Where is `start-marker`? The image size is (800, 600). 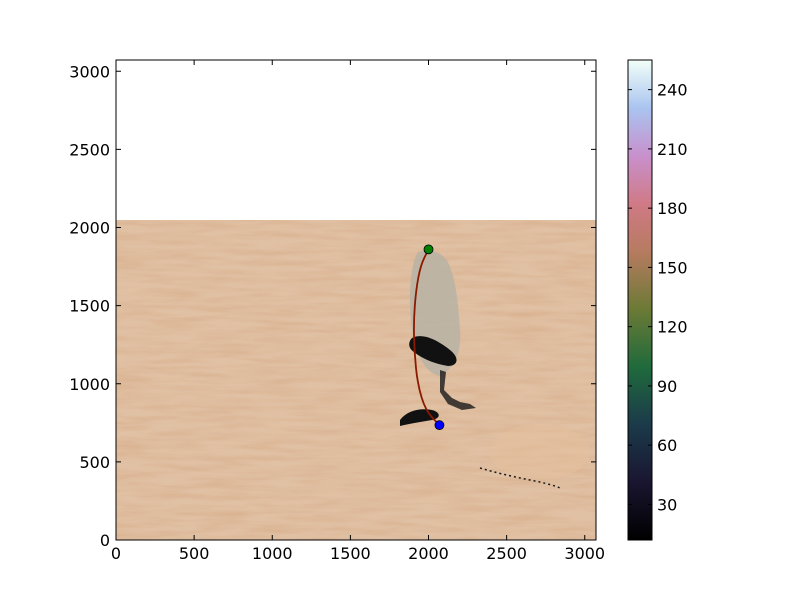
start-marker is located at coordinates (428, 249).